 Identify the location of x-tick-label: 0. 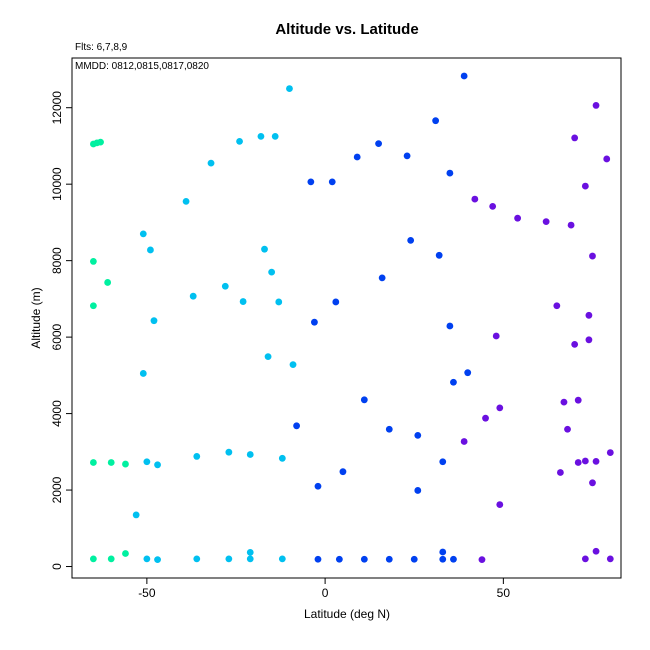
(325, 593).